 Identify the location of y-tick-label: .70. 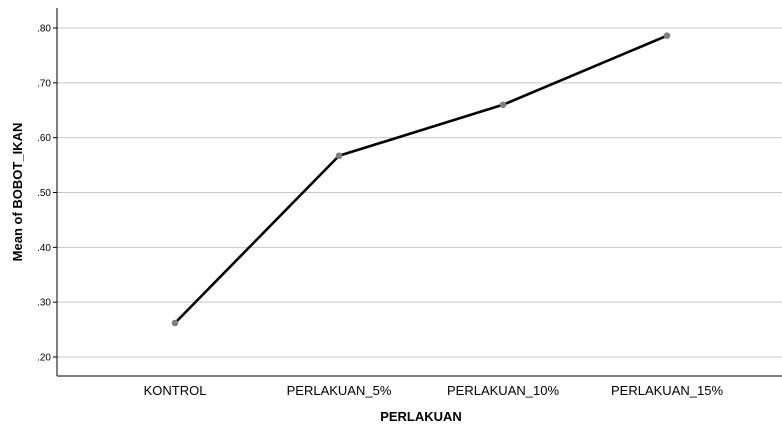
(44, 83).